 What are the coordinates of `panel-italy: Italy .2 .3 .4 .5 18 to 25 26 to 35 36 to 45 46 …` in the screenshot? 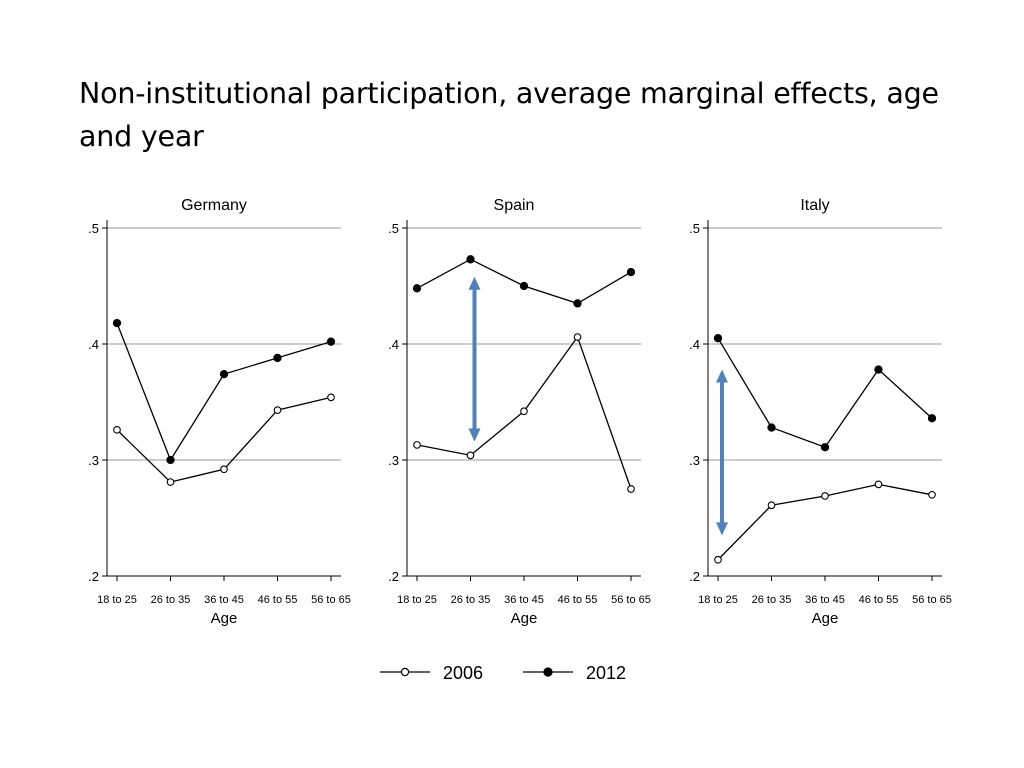 It's located at (820, 412).